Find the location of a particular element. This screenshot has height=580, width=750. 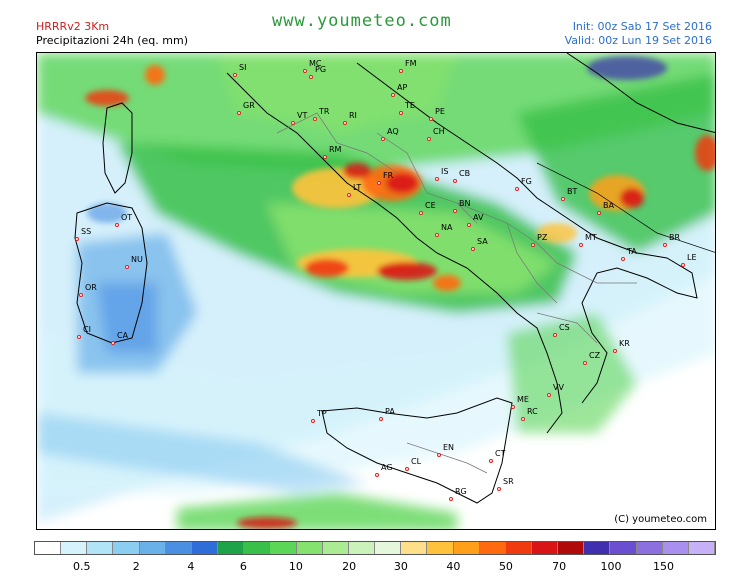

site-url: www.youmeteo.com is located at coordinates (362, 21).